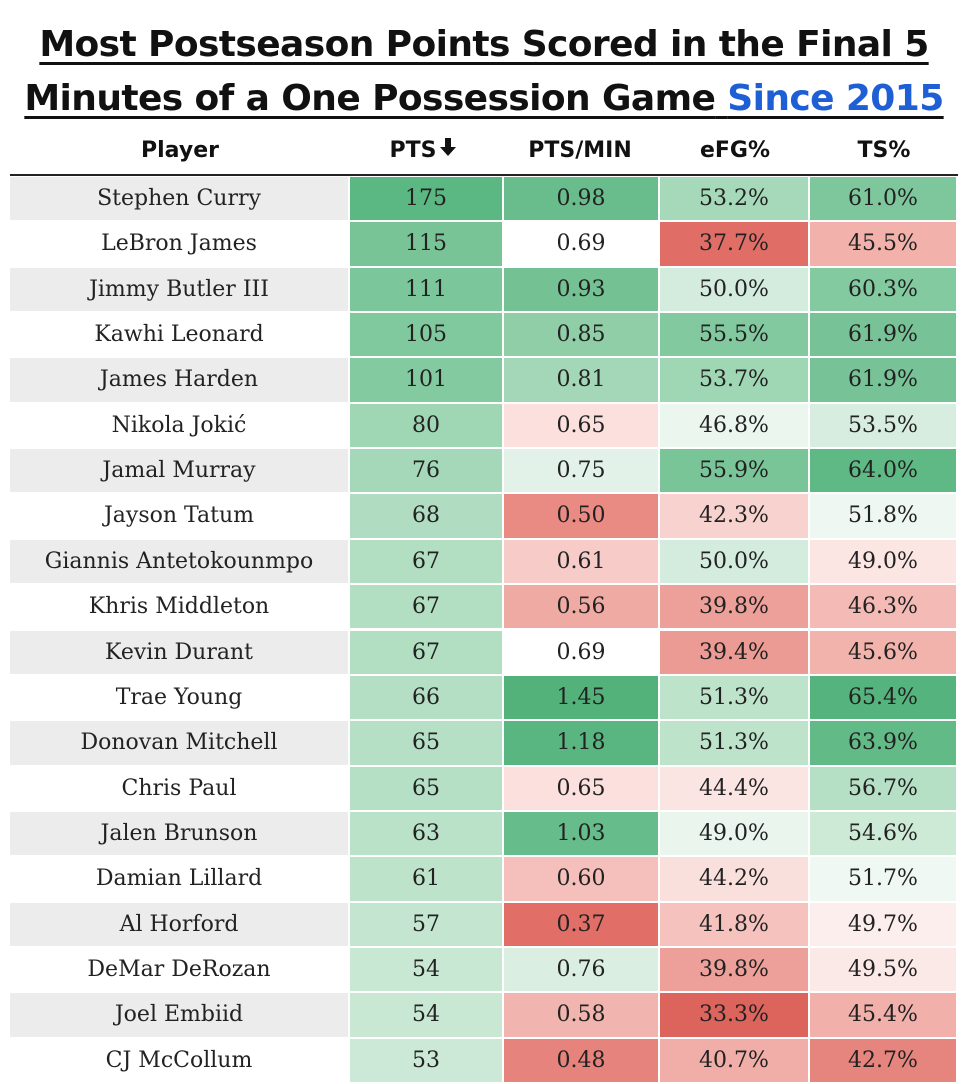 The height and width of the screenshot is (1084, 968). What do you see at coordinates (884, 200) in the screenshot?
I see `cell-ts: 61.0%` at bounding box center [884, 200].